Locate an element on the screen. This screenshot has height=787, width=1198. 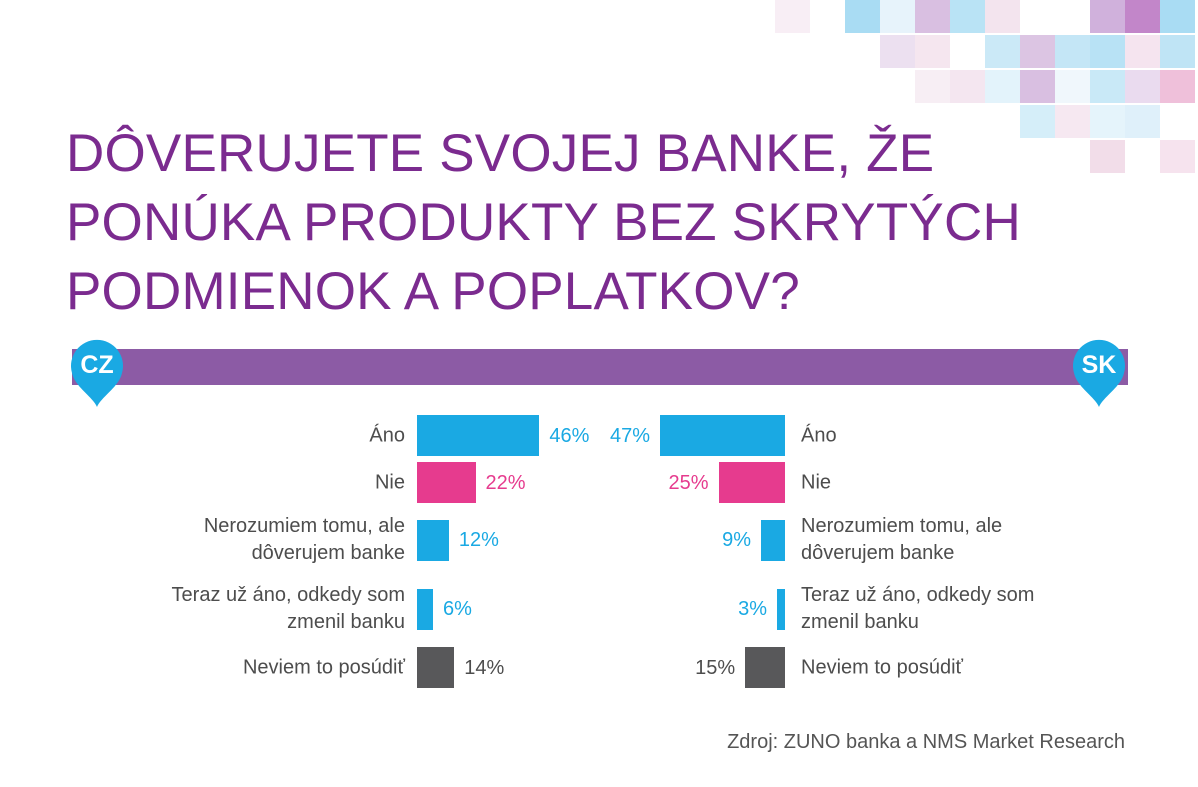
category-label-sk: Nie is located at coordinates (816, 482).